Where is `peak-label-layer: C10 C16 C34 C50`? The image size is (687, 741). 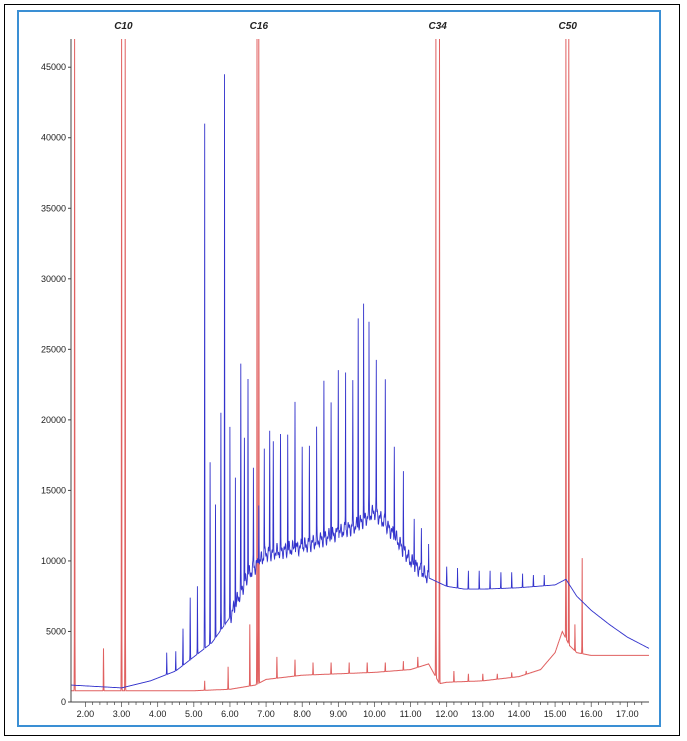 peak-label-layer: C10 C16 C34 C50 is located at coordinates (345, 26).